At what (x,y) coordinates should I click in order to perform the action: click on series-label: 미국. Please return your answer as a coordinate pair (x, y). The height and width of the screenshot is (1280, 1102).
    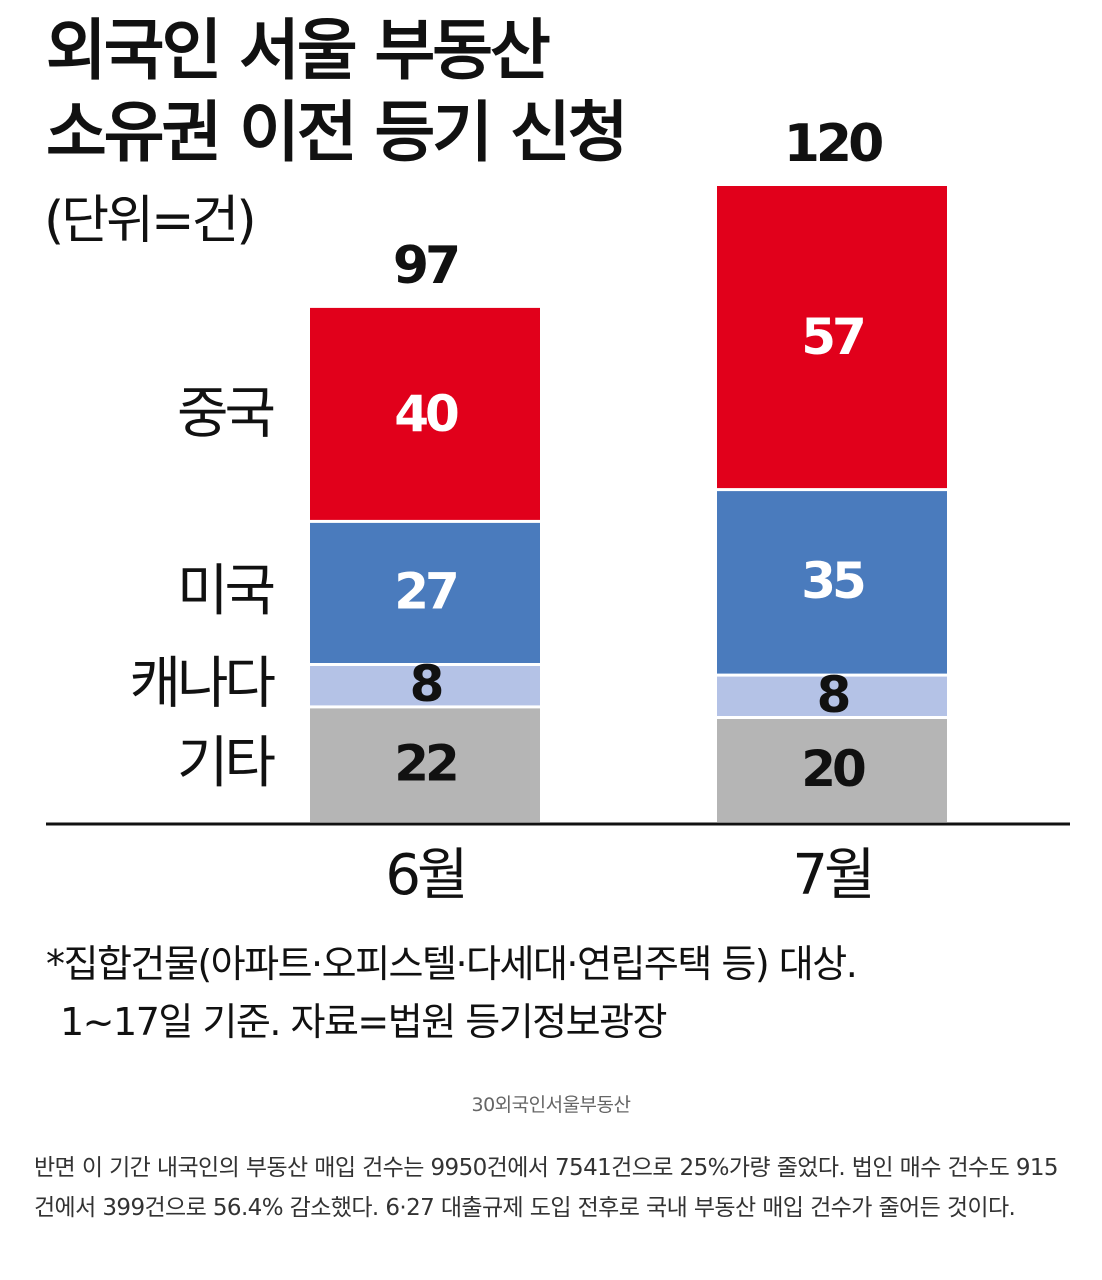
    Looking at the image, I should click on (225, 591).